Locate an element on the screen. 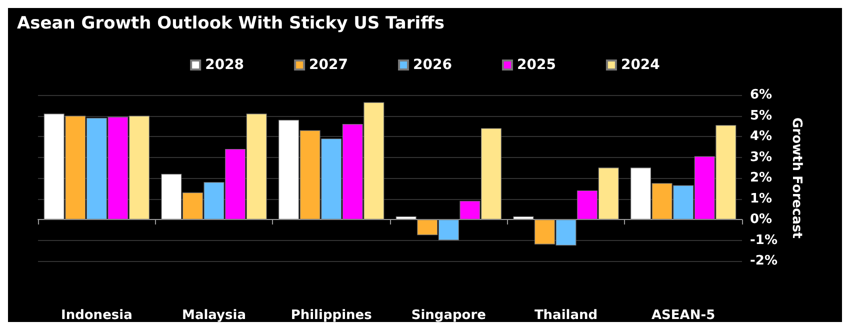 The width and height of the screenshot is (850, 330). legend-label: 2026 is located at coordinates (432, 65).